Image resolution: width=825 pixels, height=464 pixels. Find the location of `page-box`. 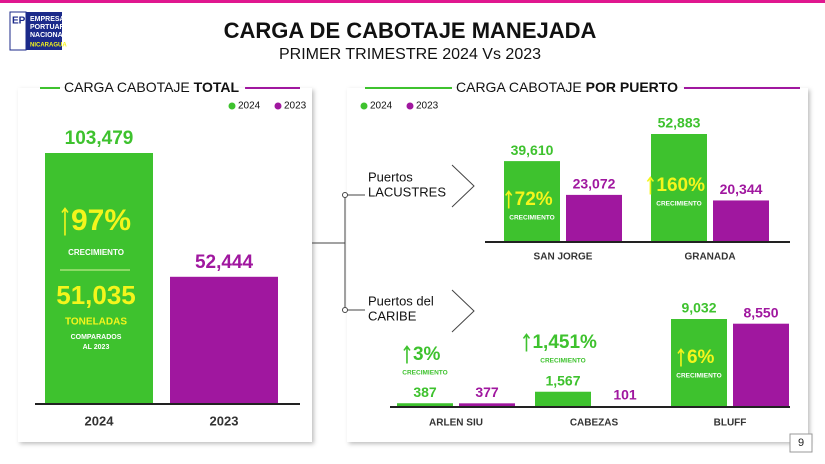

page-box is located at coordinates (801, 443).